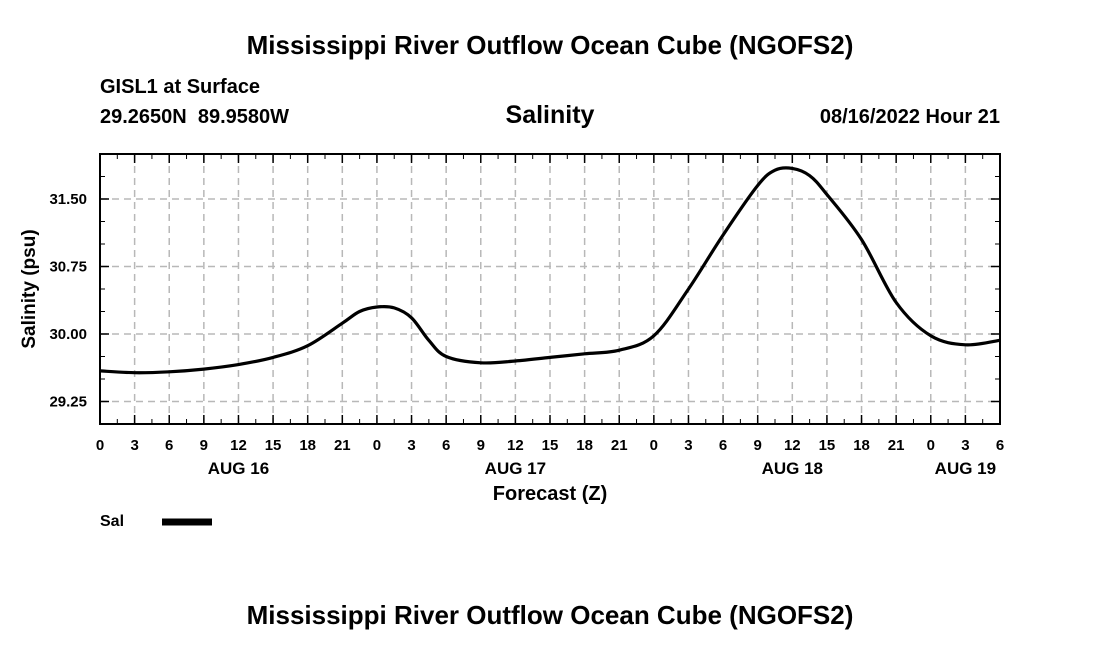 Image resolution: width=1100 pixels, height=650 pixels. What do you see at coordinates (68, 402) in the screenshot?
I see `y-tick-label: 29.25` at bounding box center [68, 402].